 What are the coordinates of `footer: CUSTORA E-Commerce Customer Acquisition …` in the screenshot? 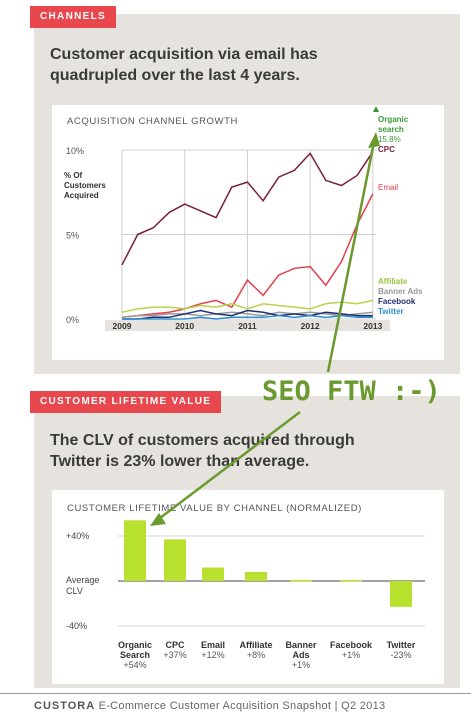 It's located at (209, 706).